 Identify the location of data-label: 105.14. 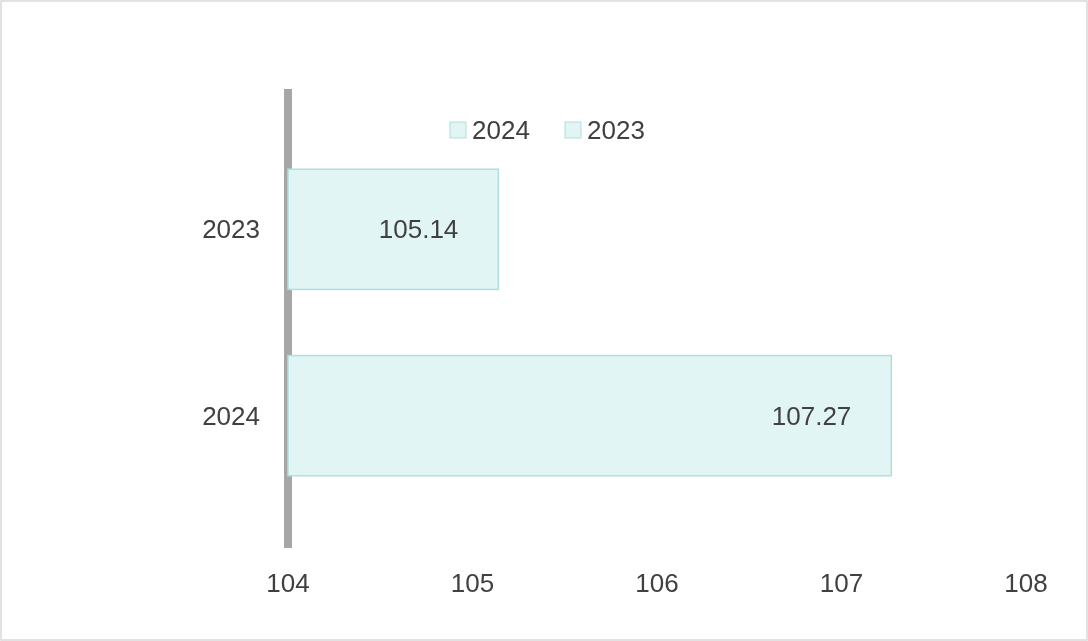
(418, 229).